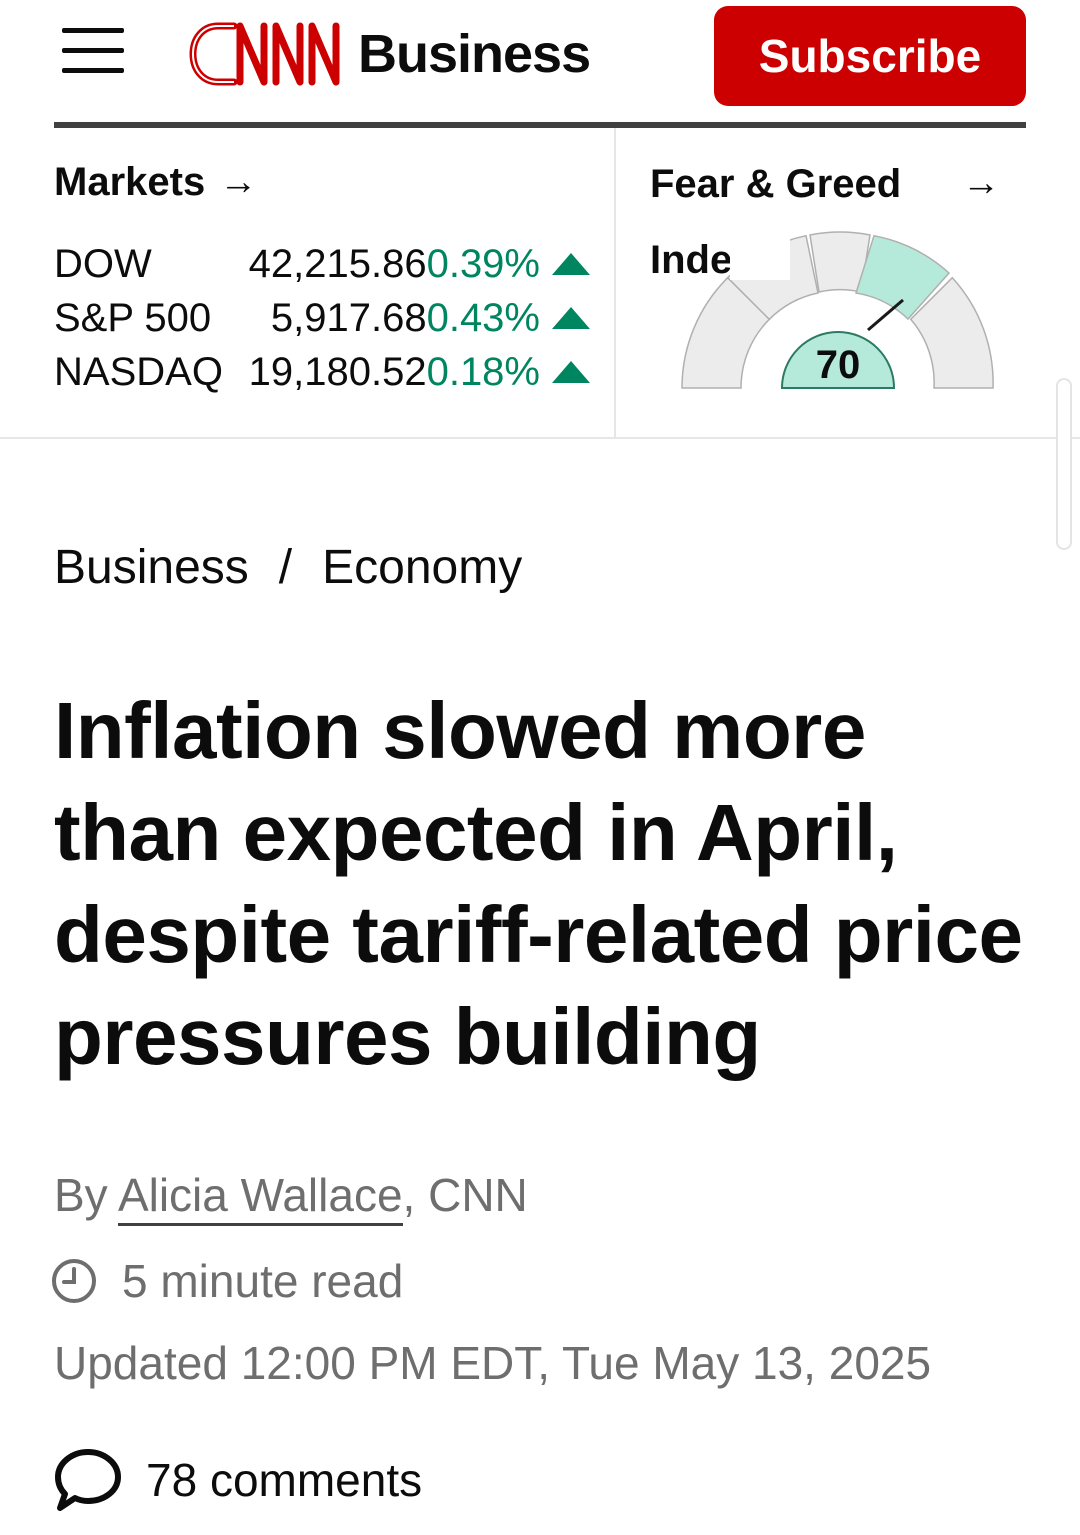  What do you see at coordinates (86, 1195) in the screenshot?
I see `byline-prefix: By` at bounding box center [86, 1195].